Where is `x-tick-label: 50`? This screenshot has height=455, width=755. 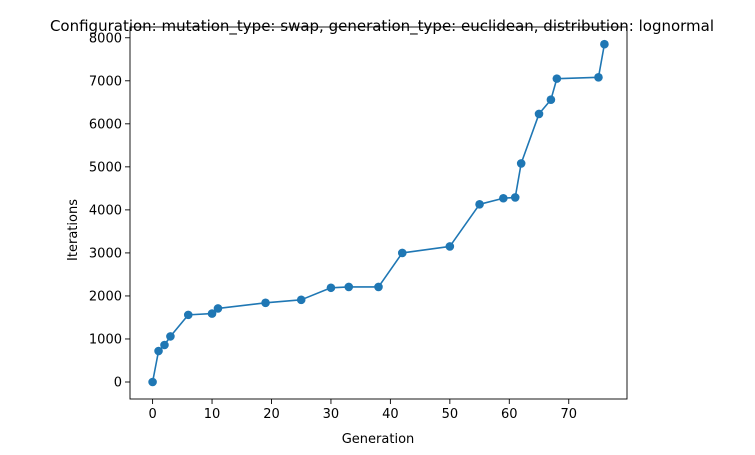 x-tick-label: 50 is located at coordinates (450, 414).